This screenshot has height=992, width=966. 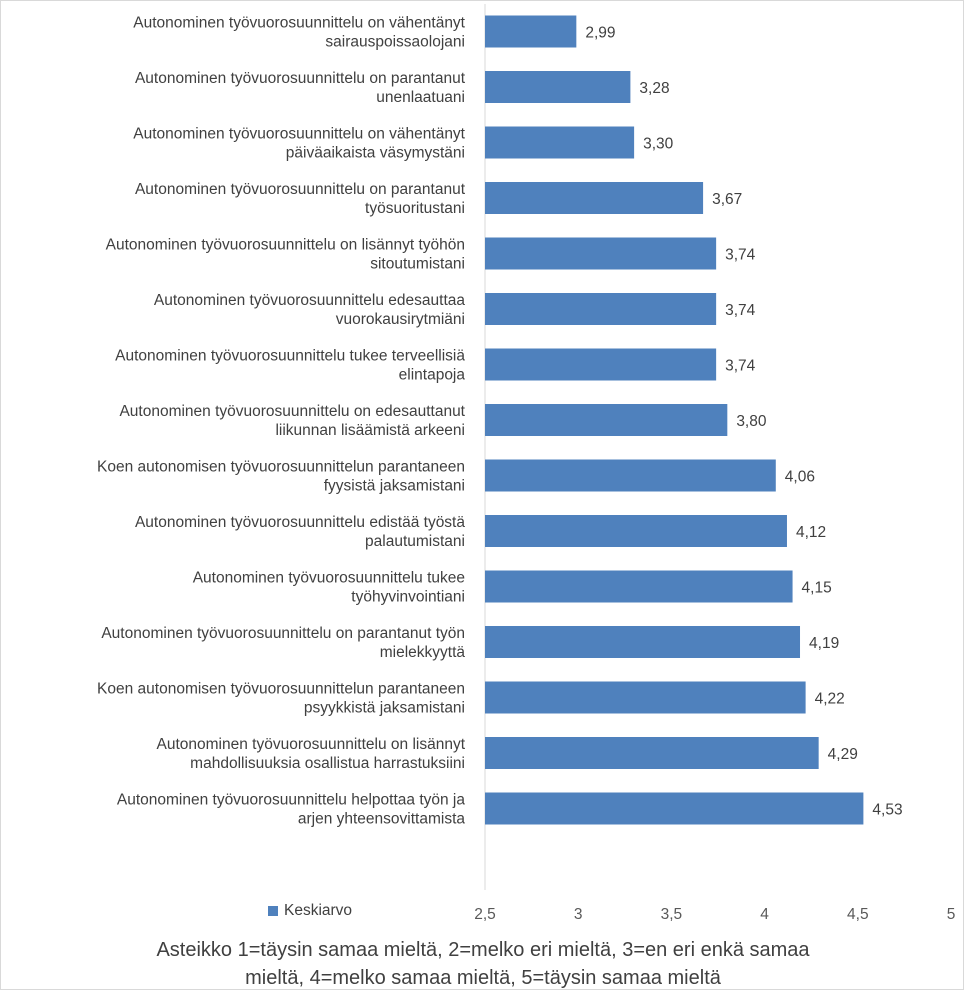 What do you see at coordinates (800, 477) in the screenshot?
I see `value-label: 4,06` at bounding box center [800, 477].